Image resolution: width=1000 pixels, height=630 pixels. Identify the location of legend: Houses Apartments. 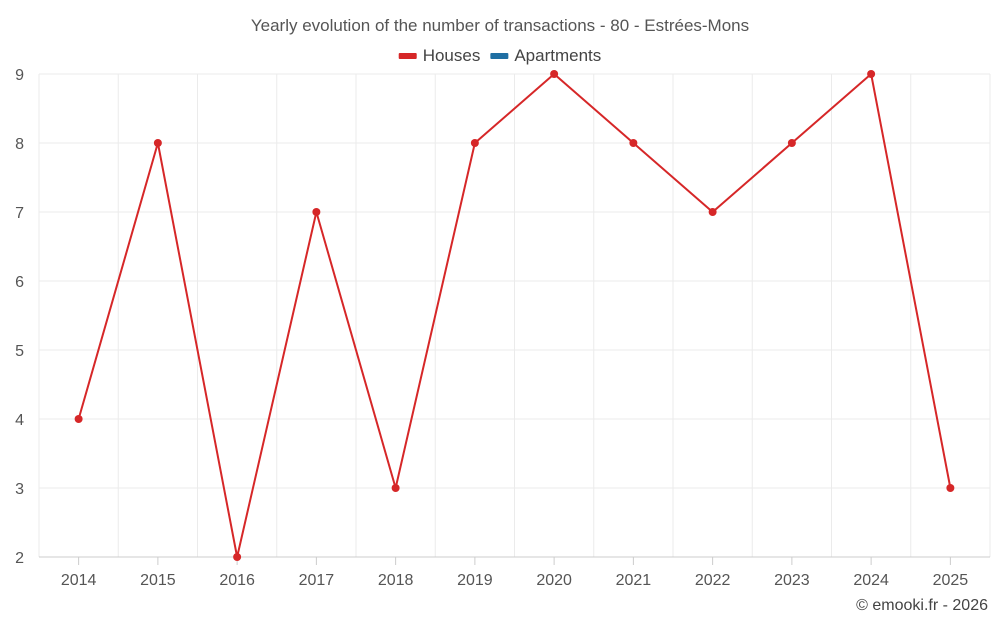
(499, 55).